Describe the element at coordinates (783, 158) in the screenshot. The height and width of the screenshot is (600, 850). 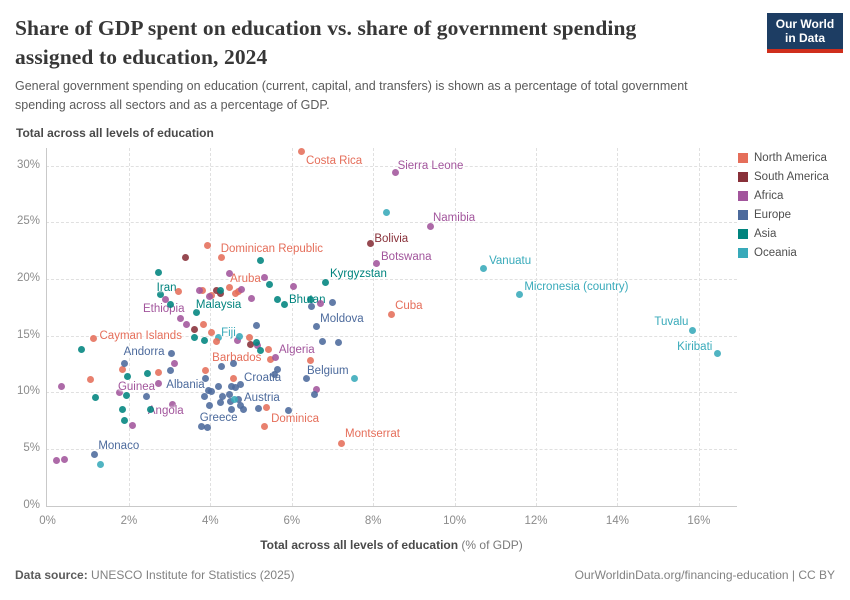
I see `legend-item-north-america: North America` at that location.